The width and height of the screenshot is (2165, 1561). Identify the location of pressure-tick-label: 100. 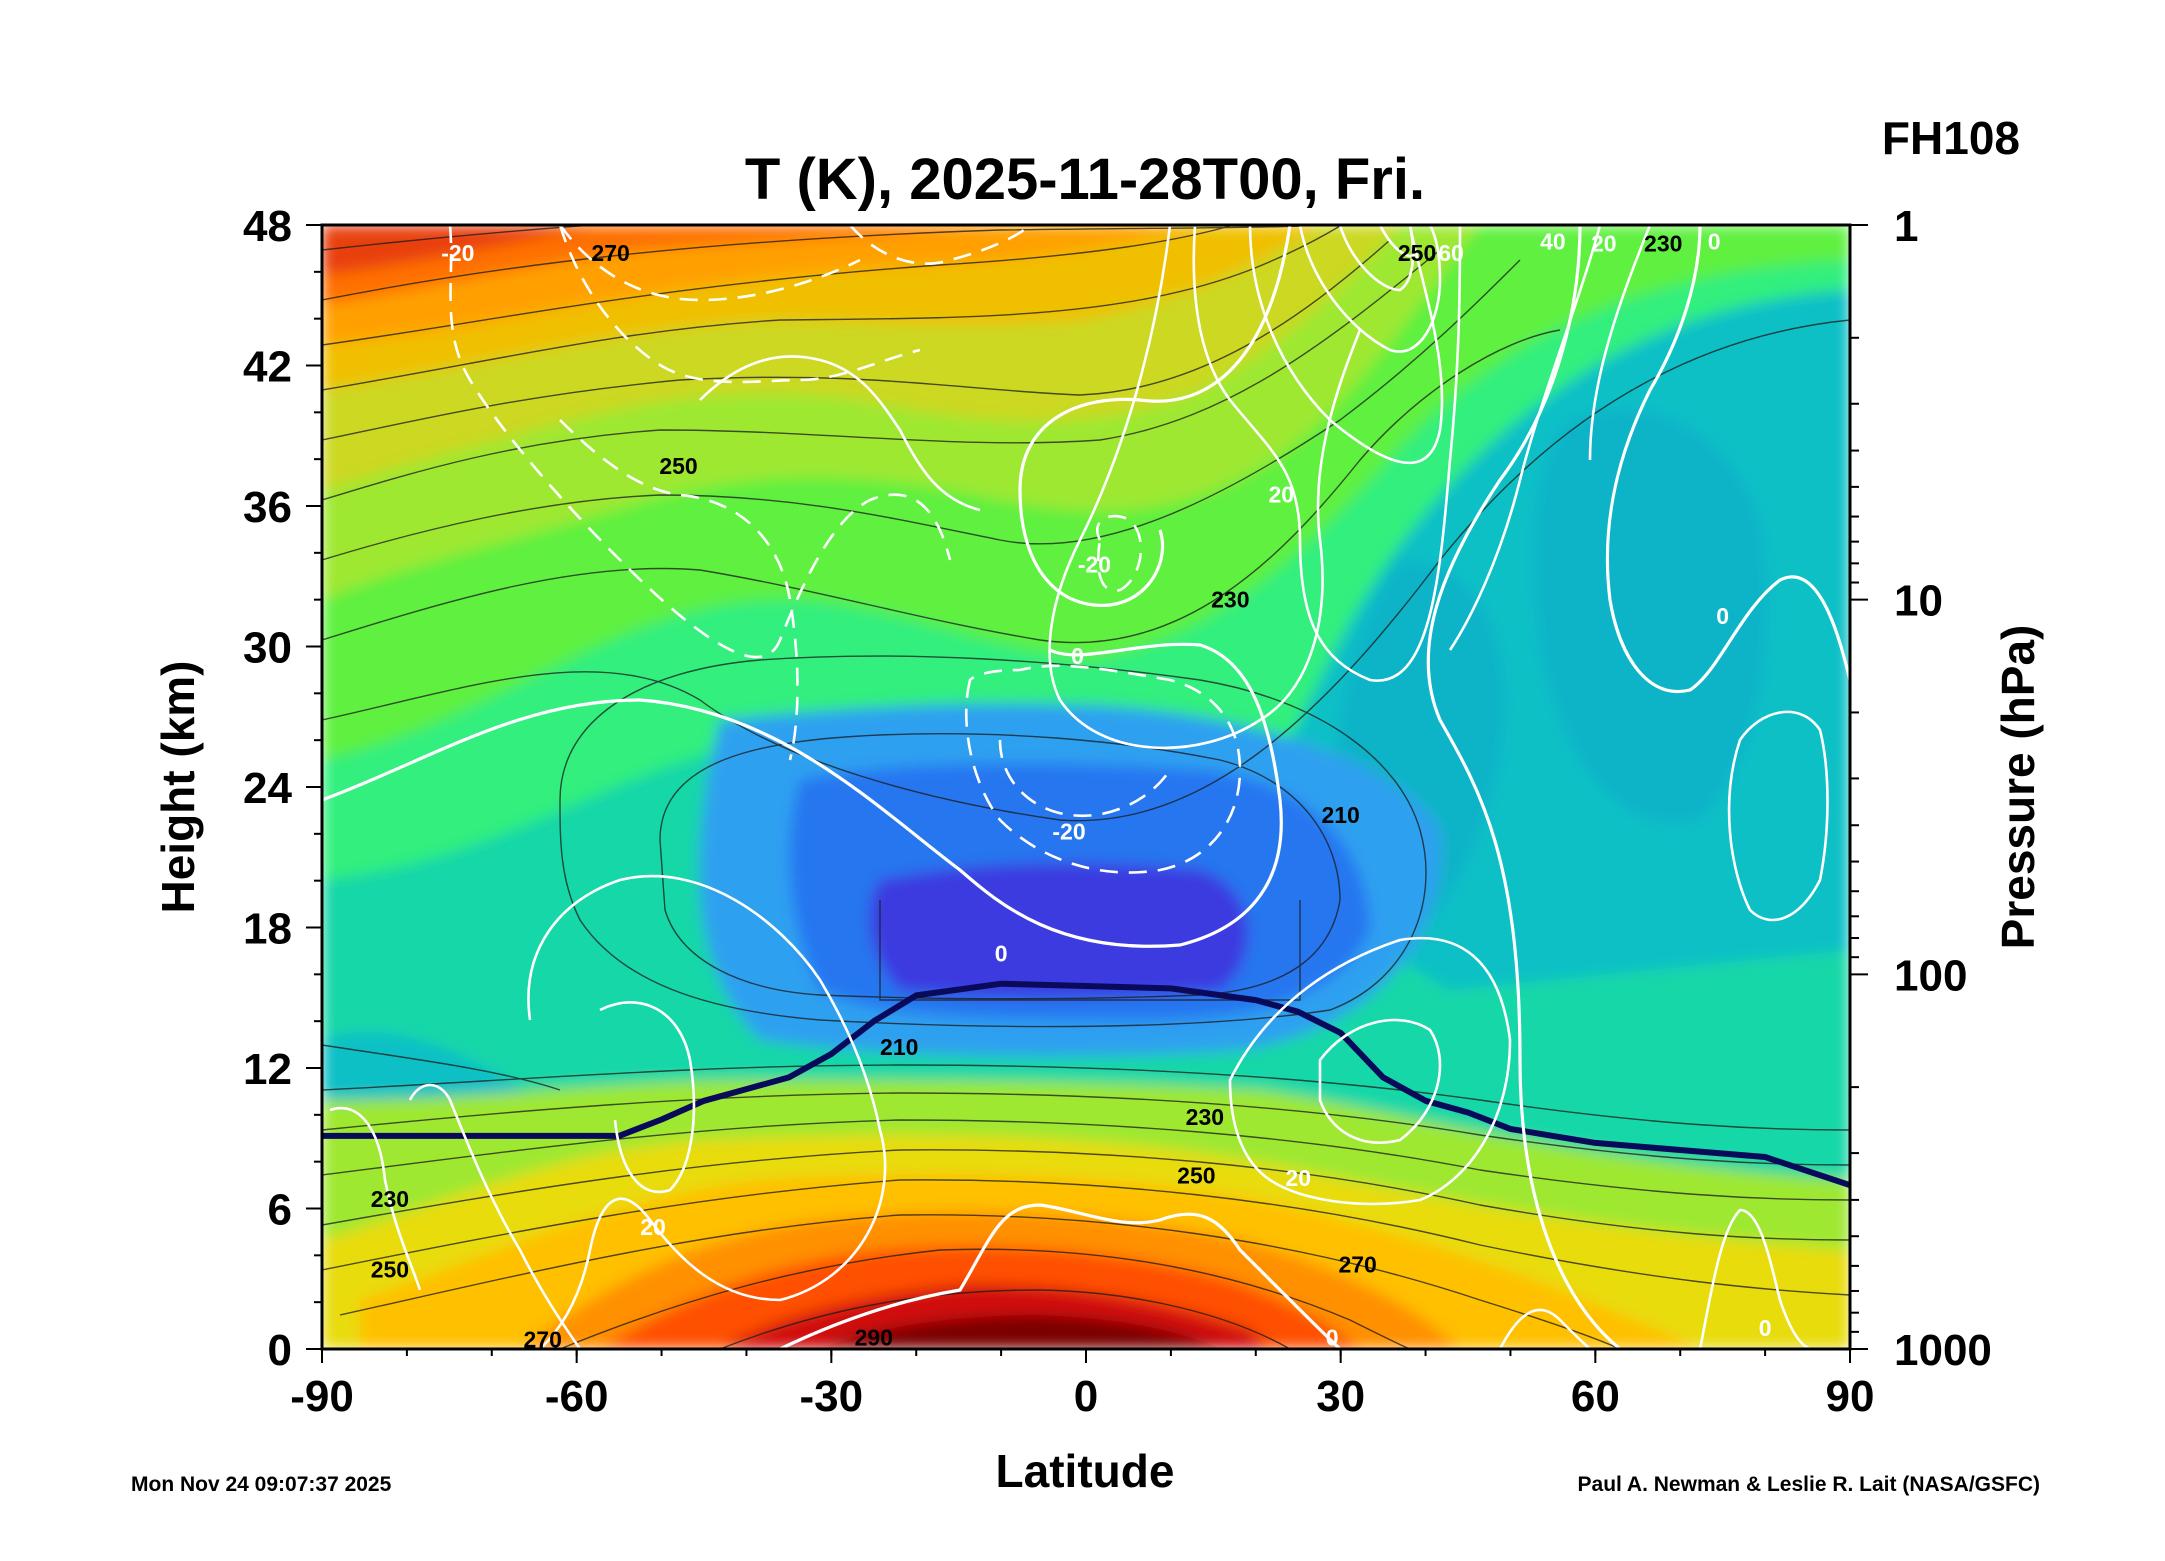
(1930, 975).